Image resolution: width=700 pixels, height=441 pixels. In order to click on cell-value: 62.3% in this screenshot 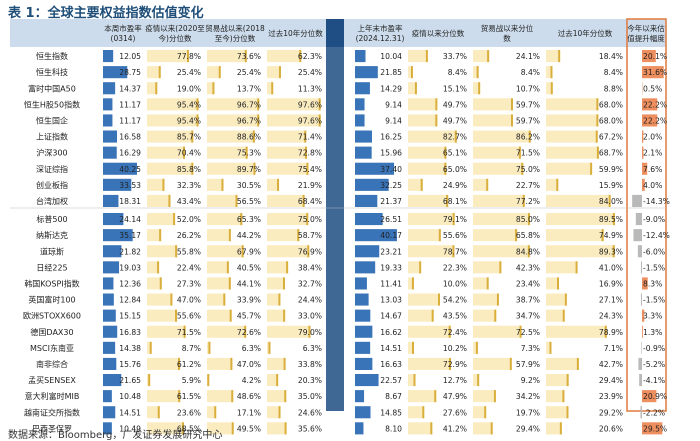, I will do `click(310, 56)`.